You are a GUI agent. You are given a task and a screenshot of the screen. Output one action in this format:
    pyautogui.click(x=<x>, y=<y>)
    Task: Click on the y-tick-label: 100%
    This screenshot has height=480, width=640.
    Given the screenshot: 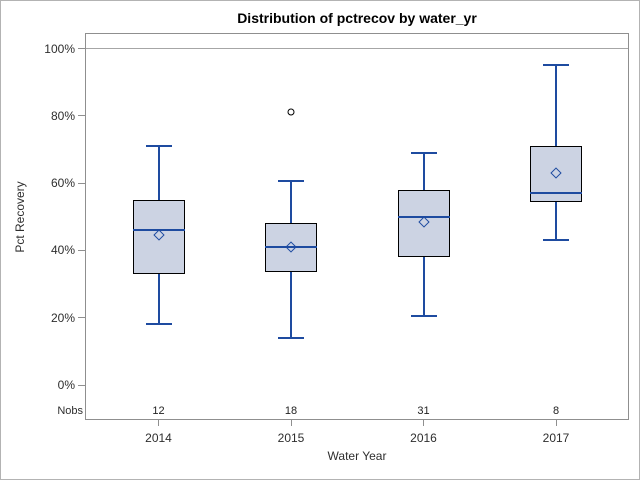 What is the action you would take?
    pyautogui.click(x=59, y=48)
    